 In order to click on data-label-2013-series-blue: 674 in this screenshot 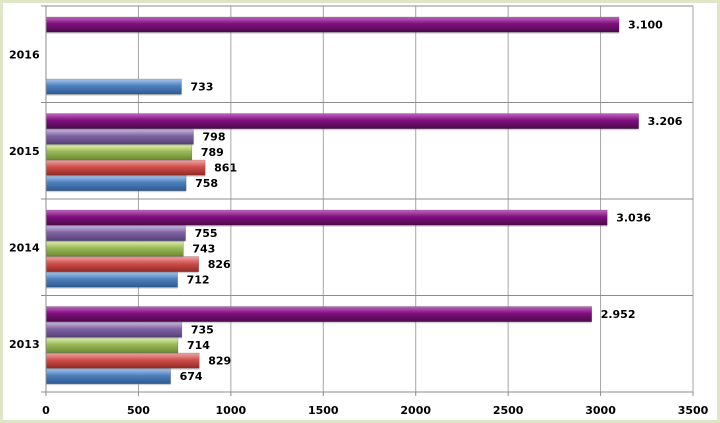, I will do `click(191, 376)`.